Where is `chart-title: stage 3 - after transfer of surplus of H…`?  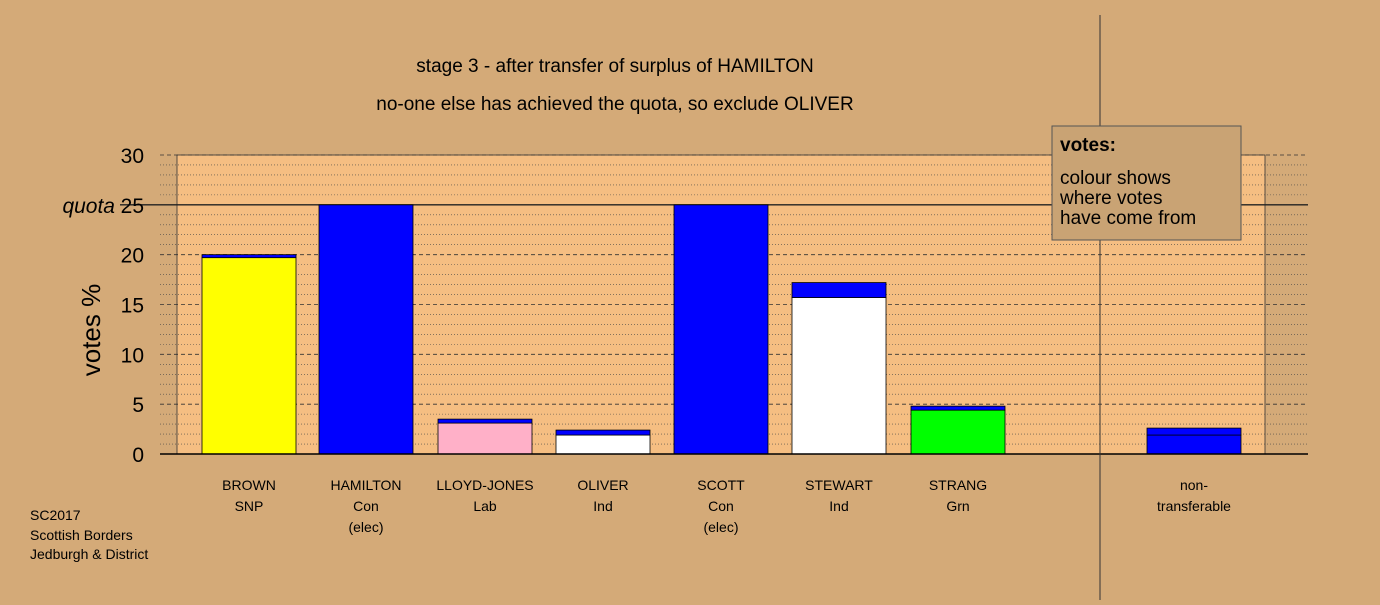
chart-title: stage 3 - after transfer of surplus of H… is located at coordinates (614, 66).